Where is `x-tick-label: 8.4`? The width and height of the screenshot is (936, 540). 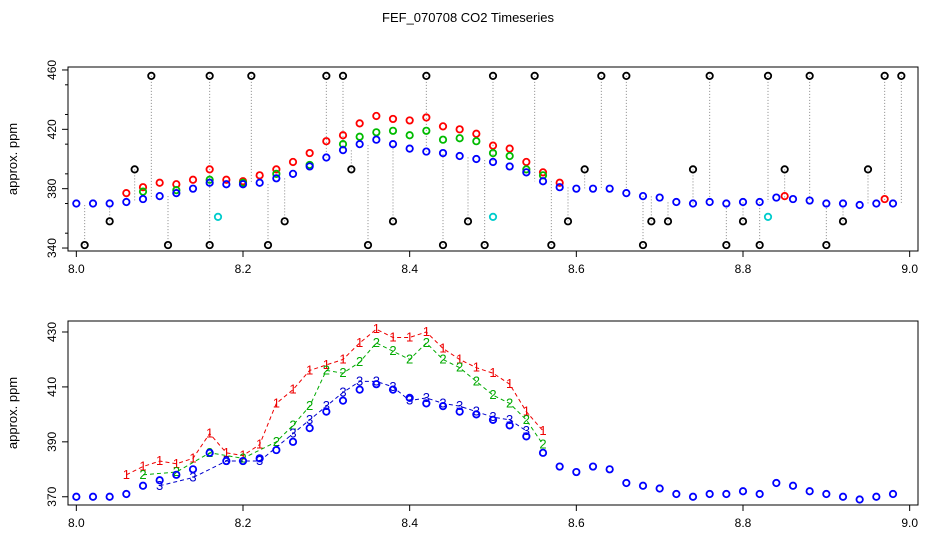
x-tick-label: 8.4 is located at coordinates (409, 523).